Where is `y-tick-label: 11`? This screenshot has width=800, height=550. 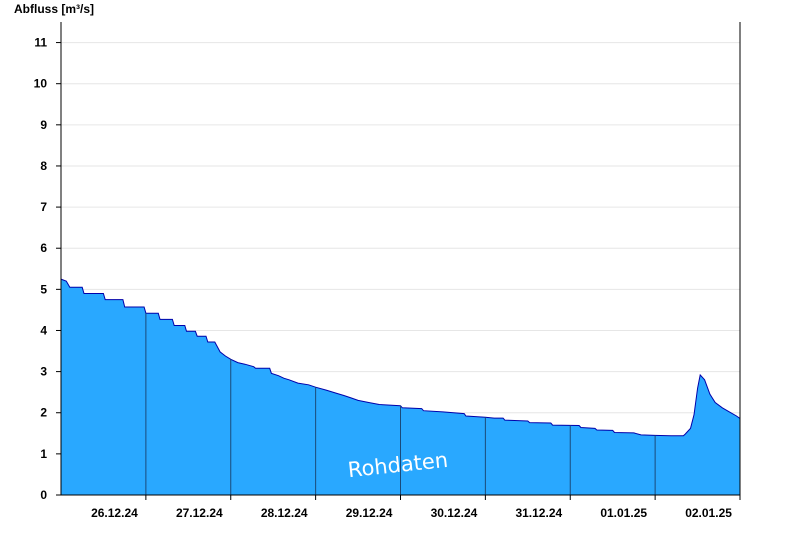 y-tick-label: 11 is located at coordinates (40, 43).